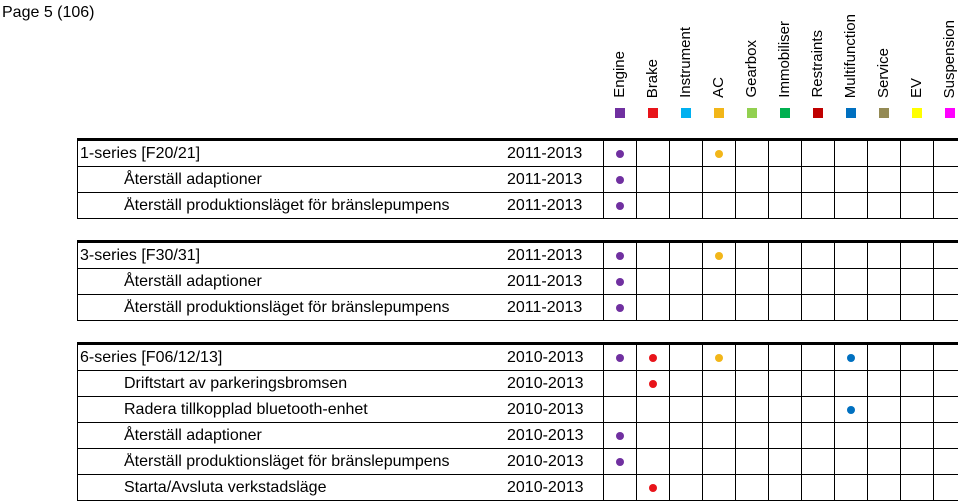 Image resolution: width=960 pixels, height=501 pixels. I want to click on column-label: Engine, so click(619, 74).